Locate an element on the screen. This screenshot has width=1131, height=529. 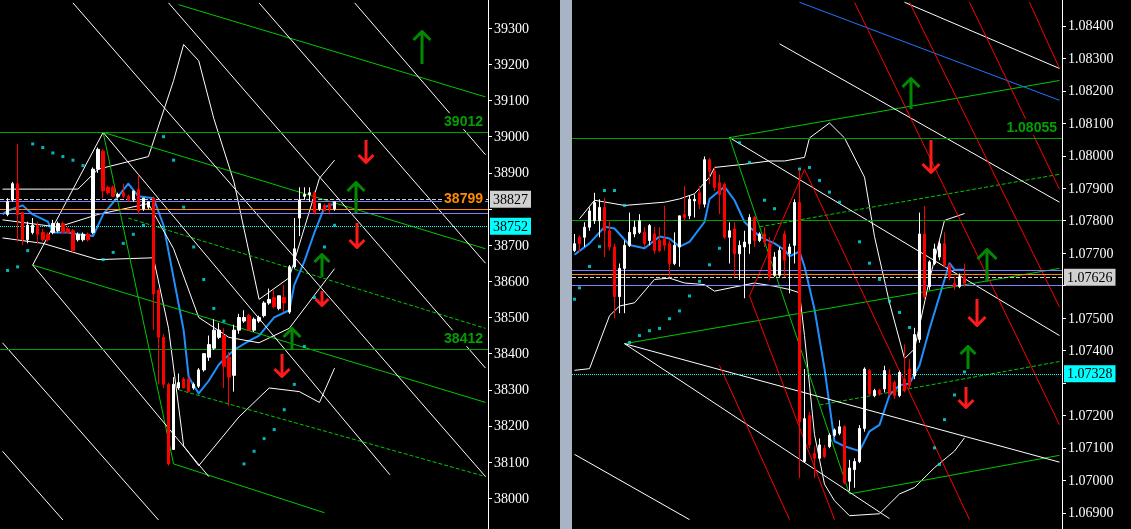
y-tick-label: 1.07200 is located at coordinates (1091, 415).